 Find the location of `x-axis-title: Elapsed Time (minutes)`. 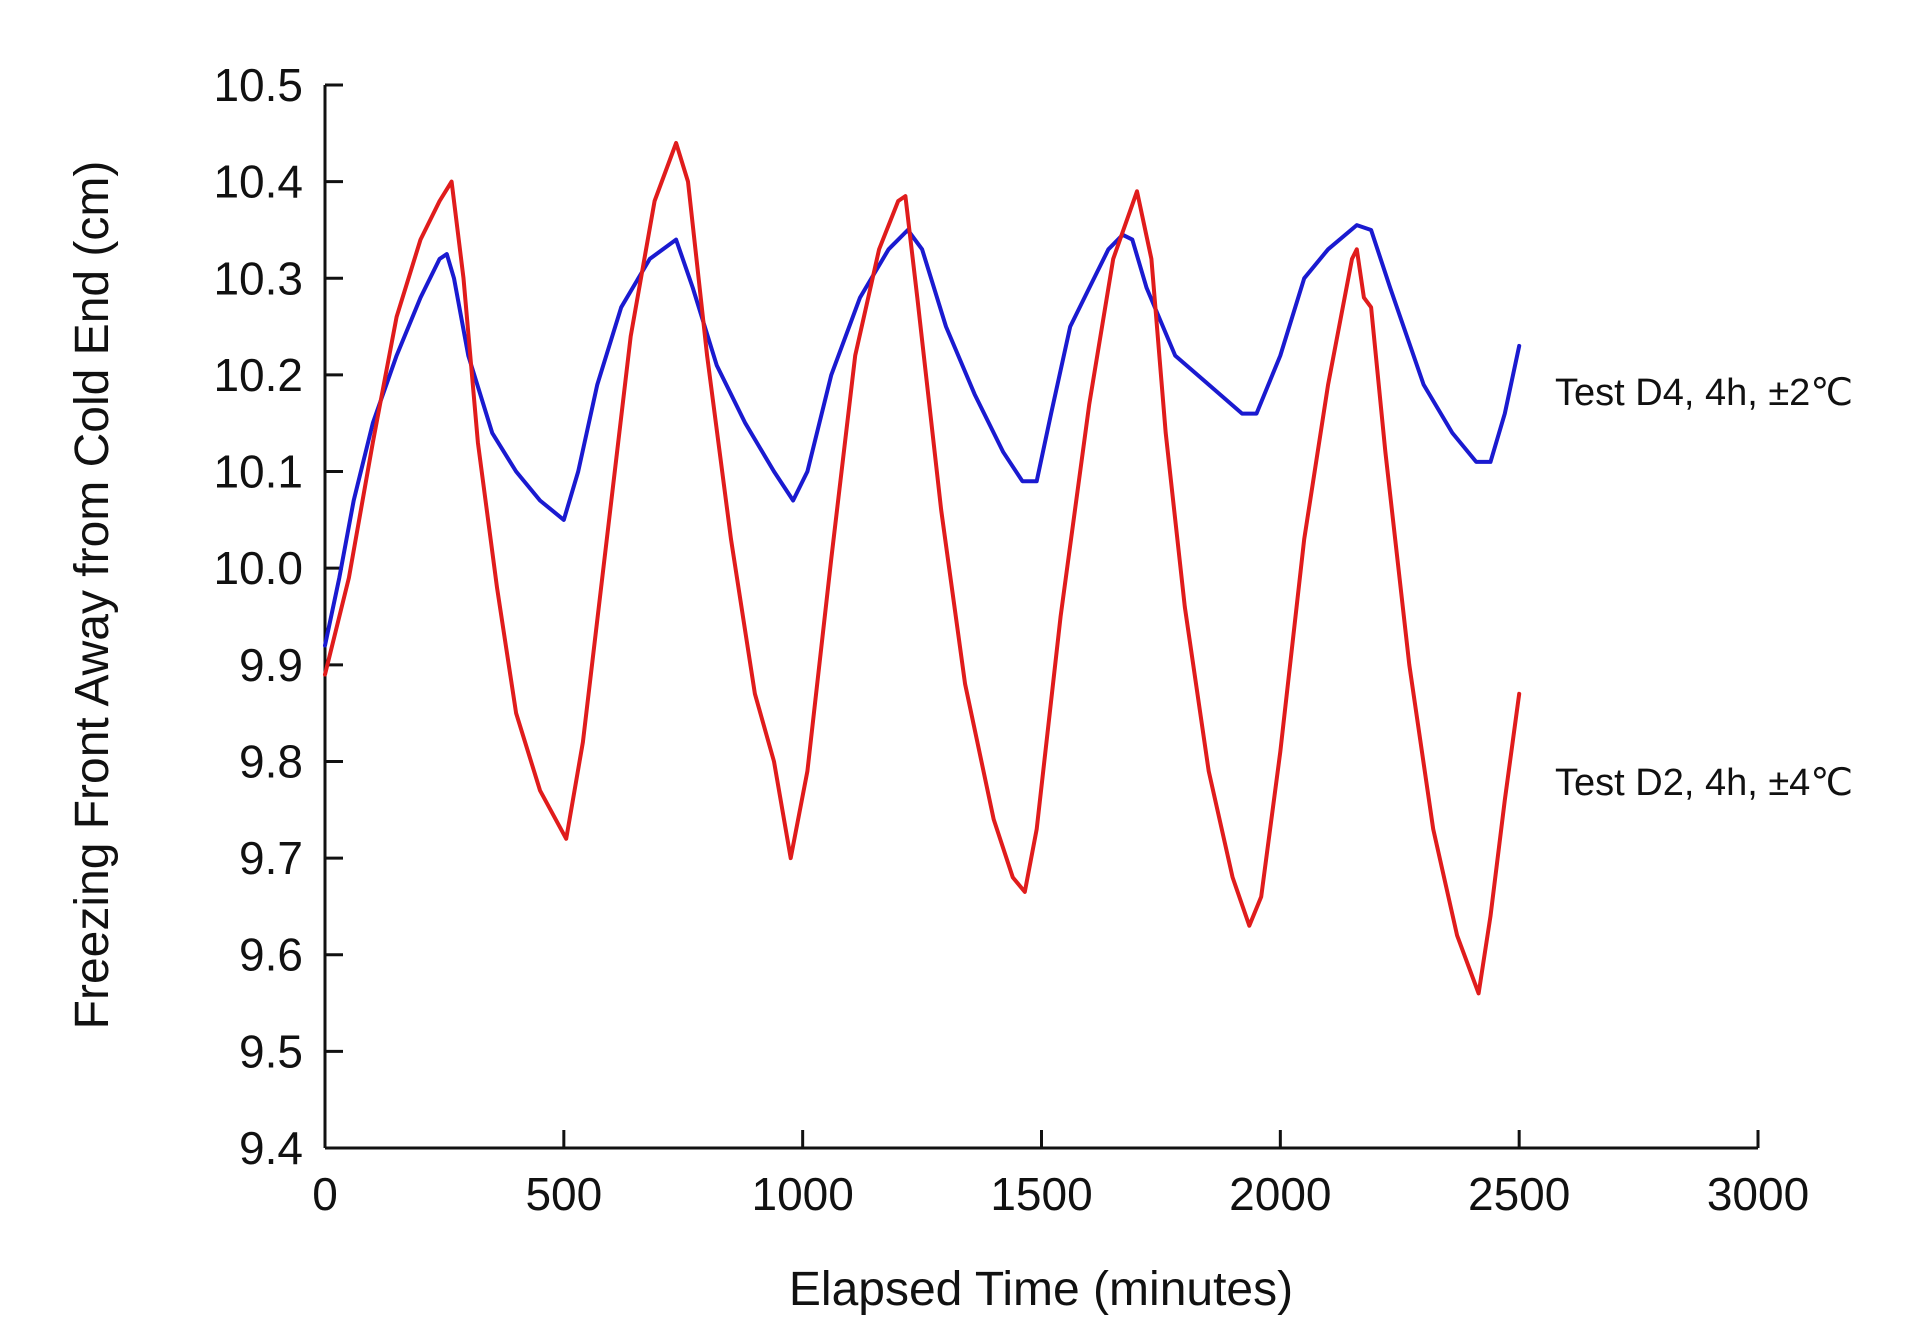

x-axis-title: Elapsed Time (minutes) is located at coordinates (1041, 1289).